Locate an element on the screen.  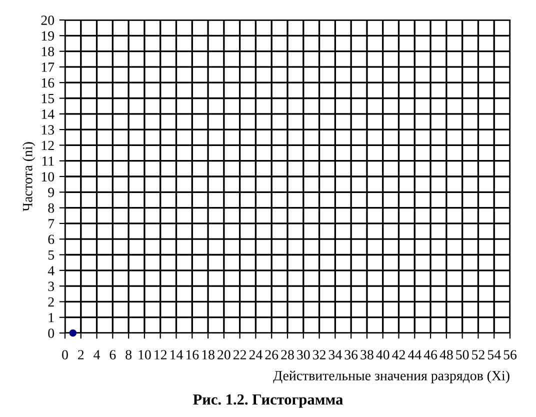
x-tick-label: 18 is located at coordinates (208, 355).